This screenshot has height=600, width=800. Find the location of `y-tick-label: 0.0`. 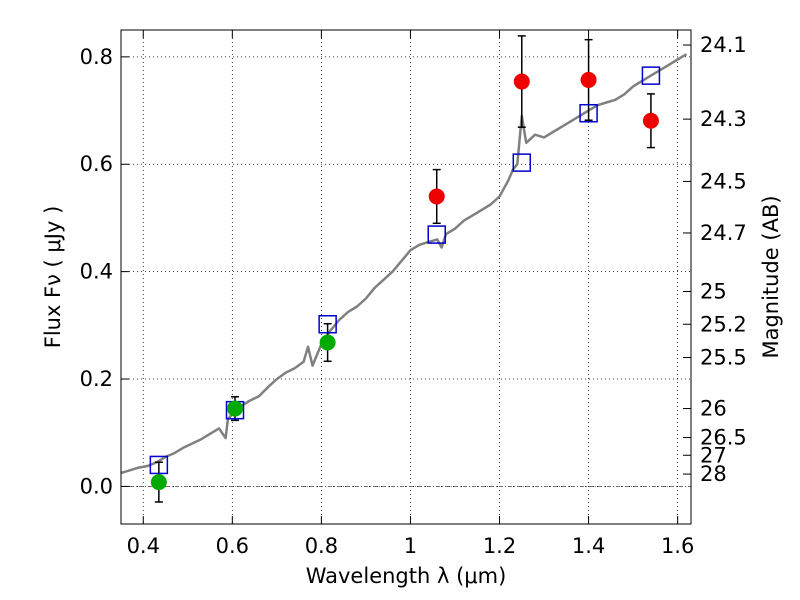

y-tick-label: 0.0 is located at coordinates (96, 486).